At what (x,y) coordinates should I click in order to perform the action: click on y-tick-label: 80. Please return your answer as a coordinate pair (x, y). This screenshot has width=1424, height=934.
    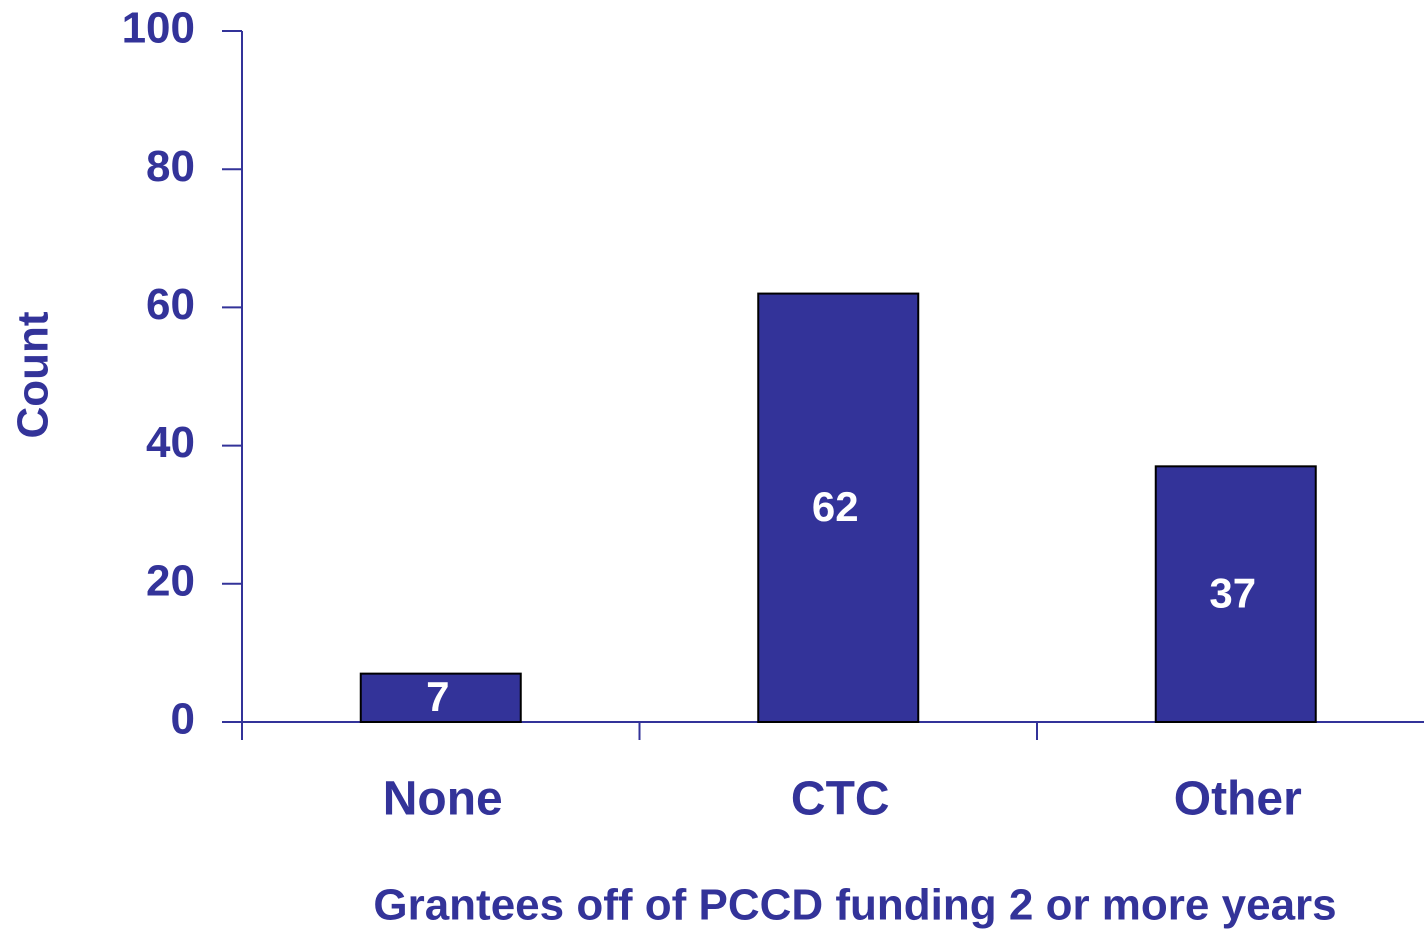
    Looking at the image, I should click on (170, 166).